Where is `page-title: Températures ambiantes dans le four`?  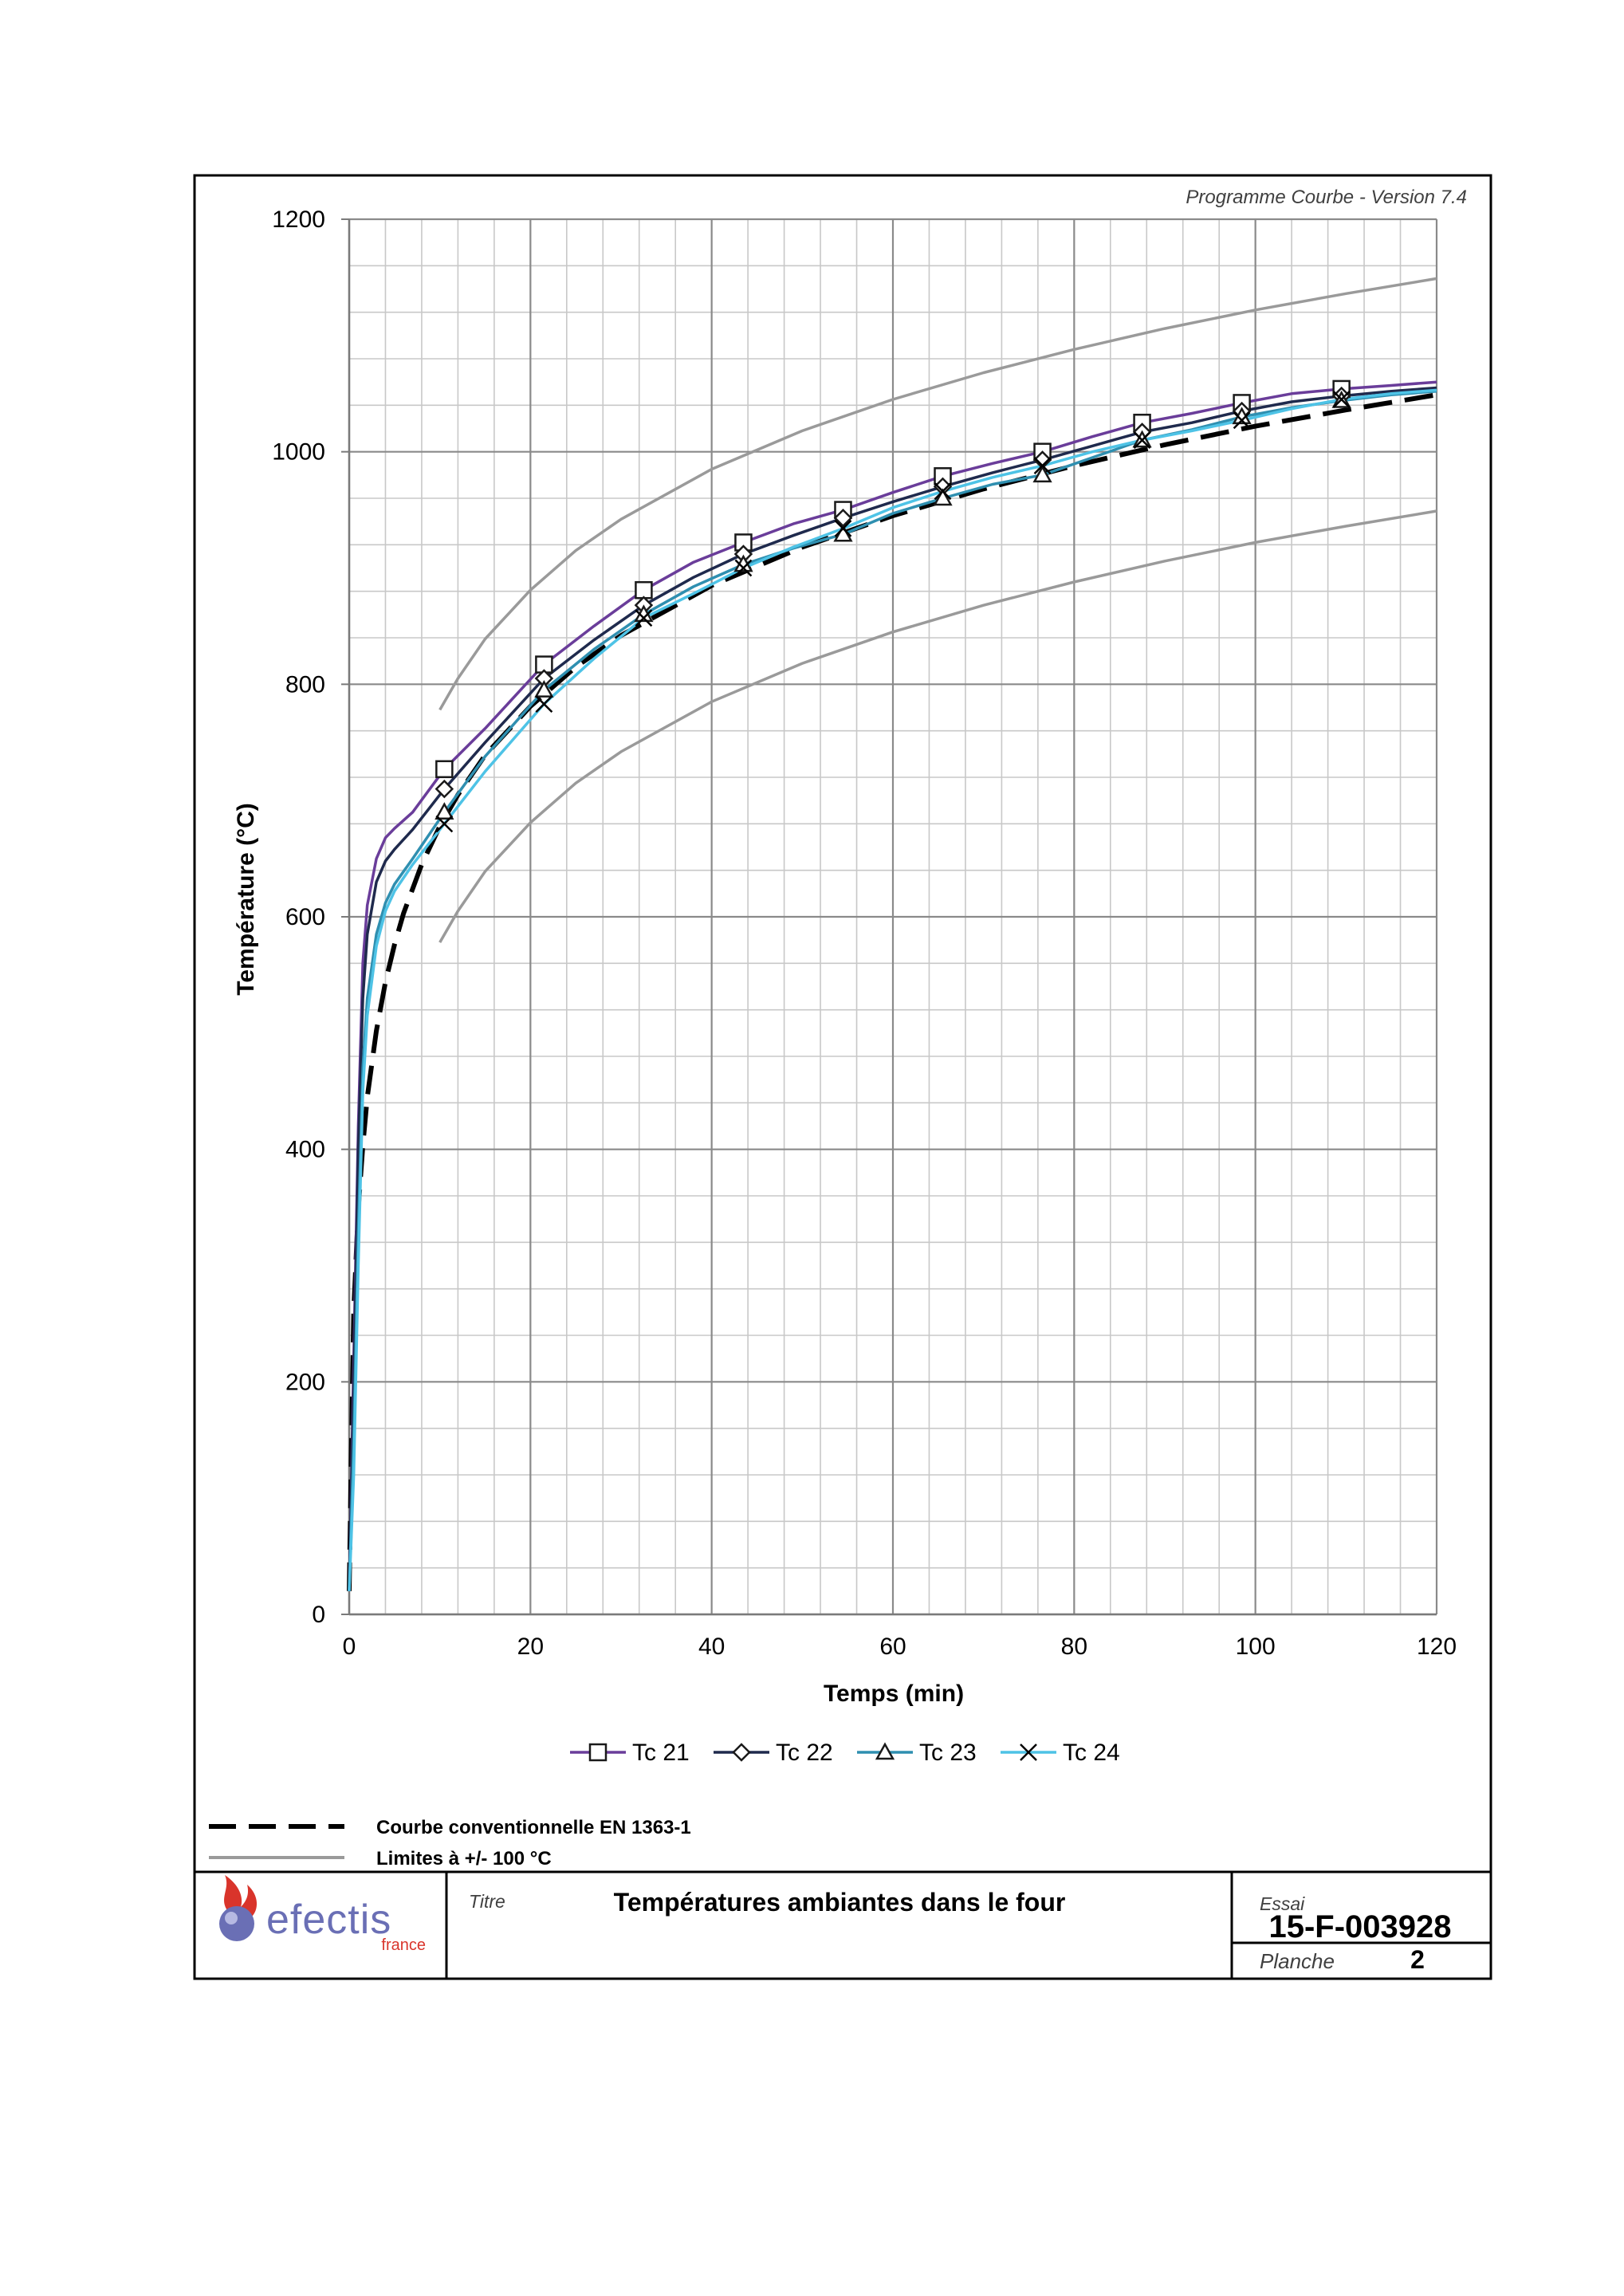 page-title: Températures ambiantes dans le four is located at coordinates (840, 1902).